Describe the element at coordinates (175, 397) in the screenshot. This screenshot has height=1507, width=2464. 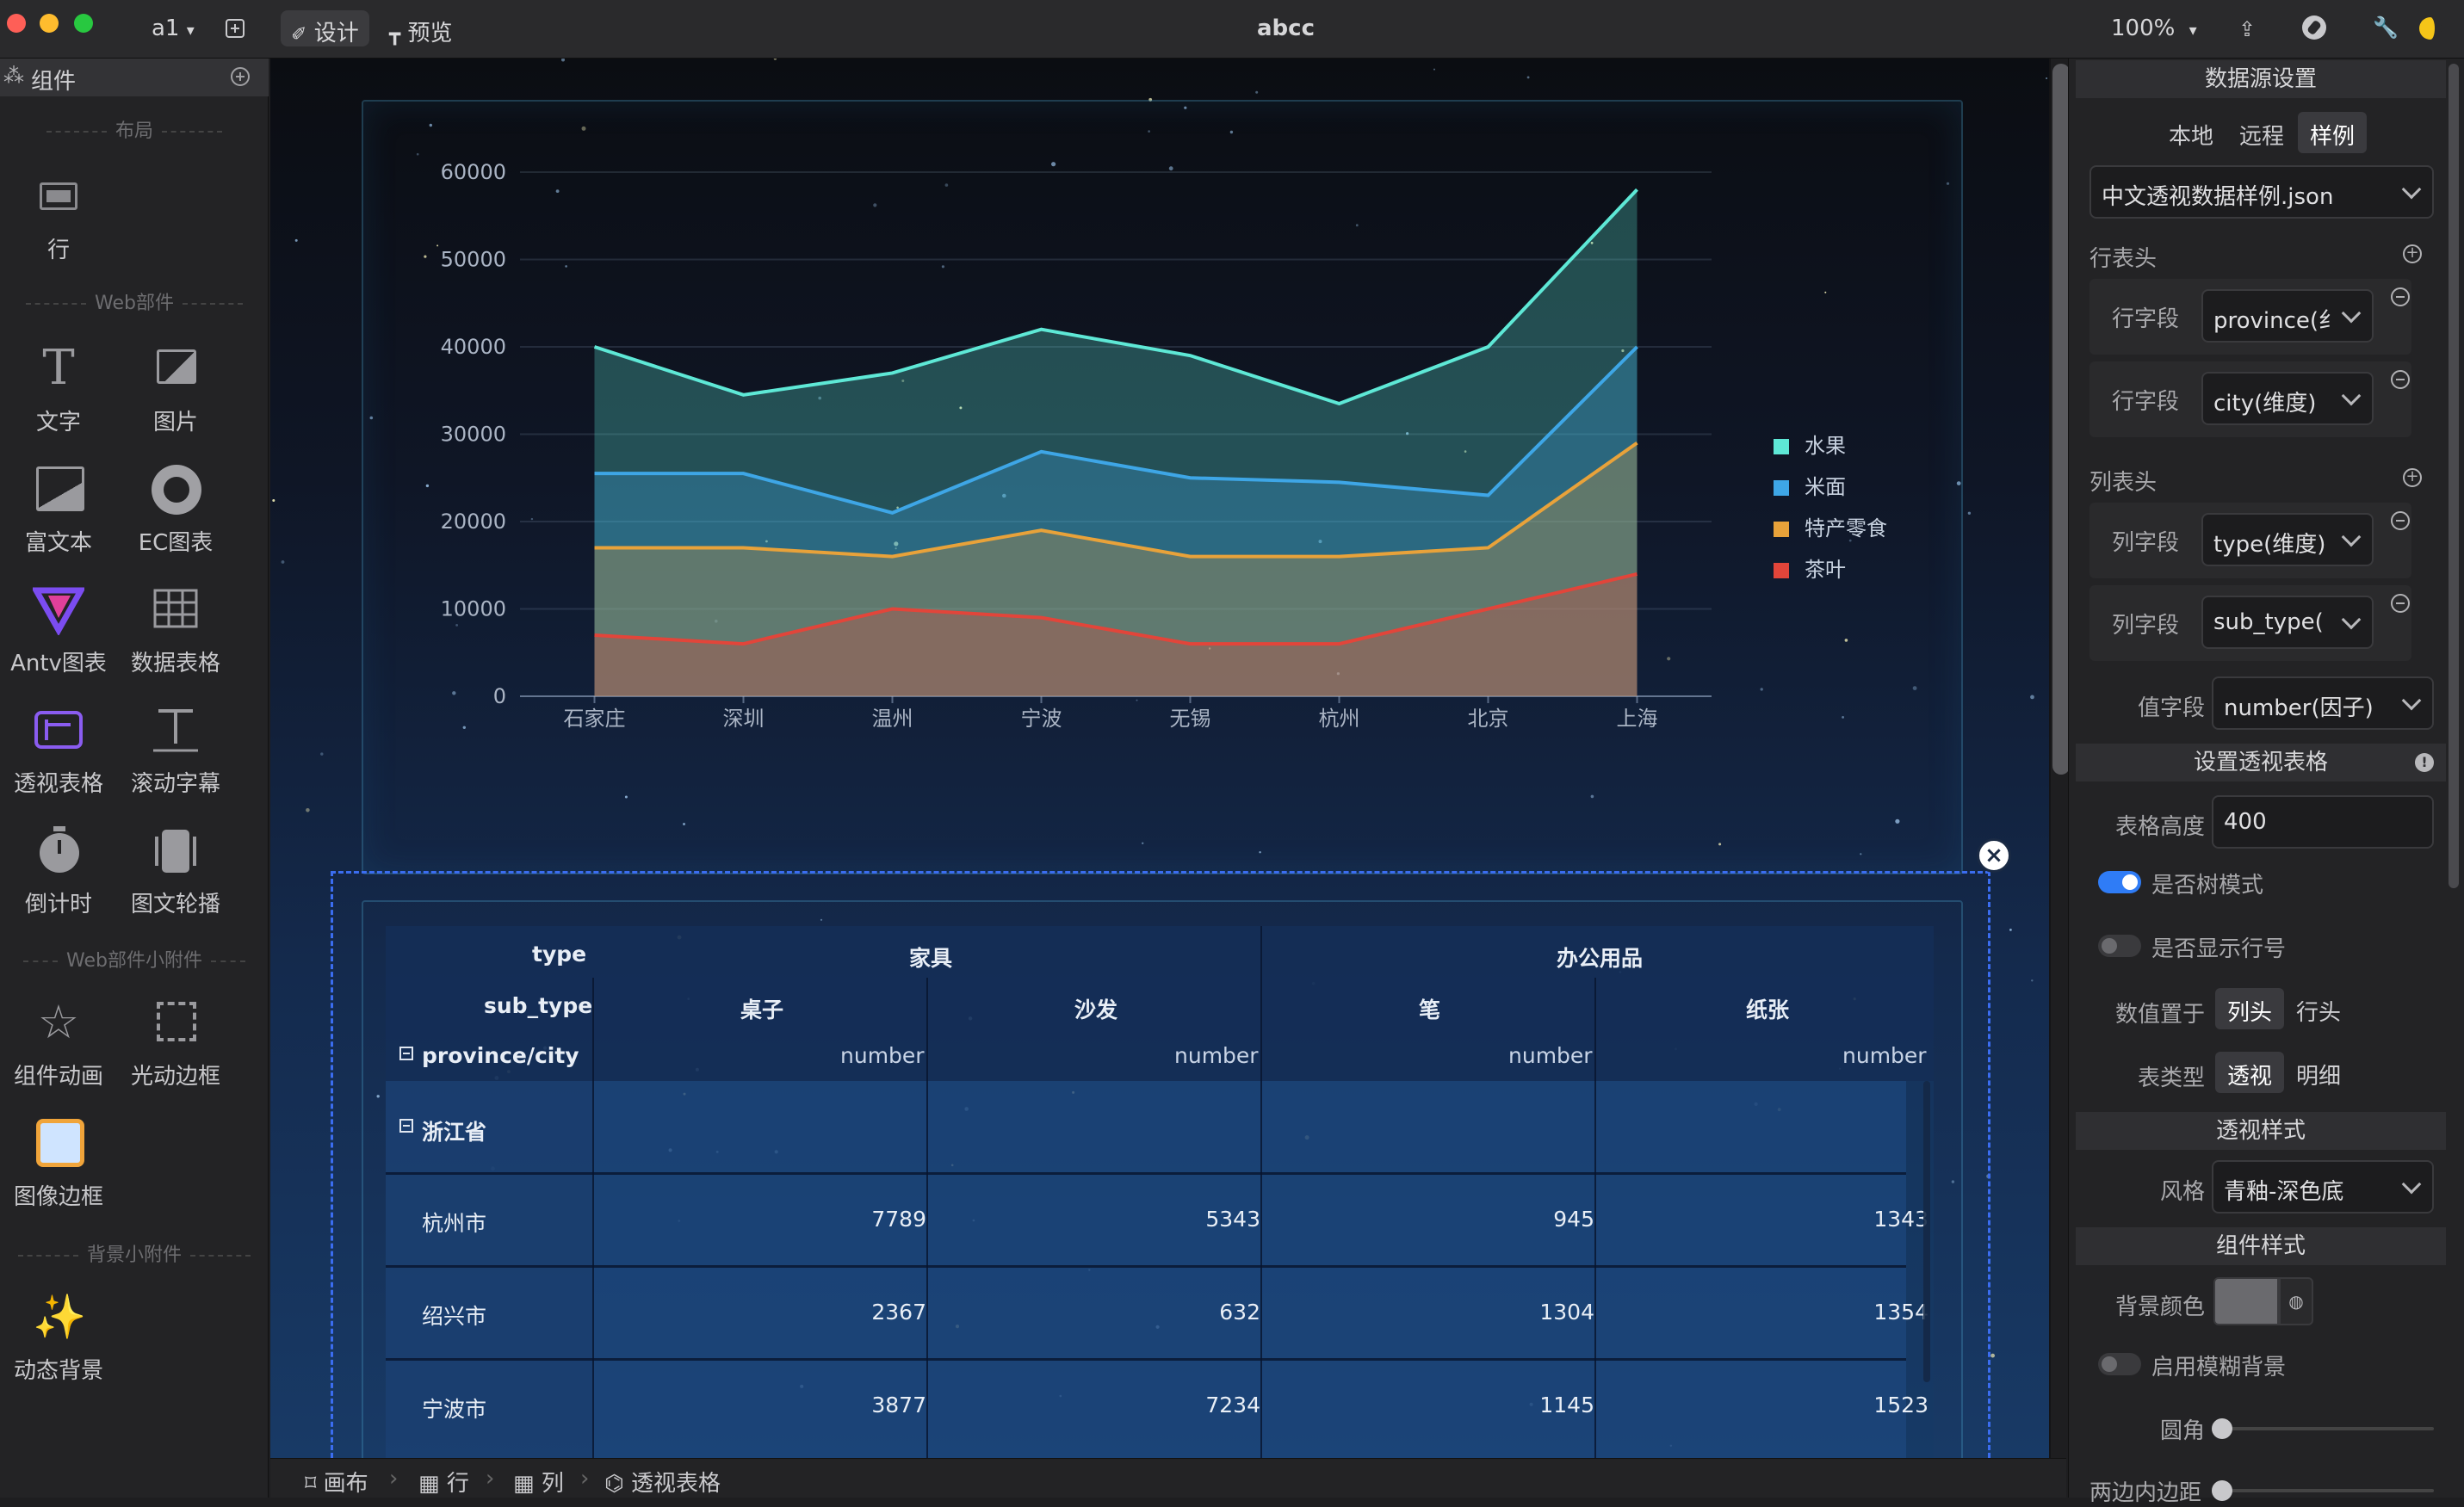
I see `component-image: 图片` at that location.